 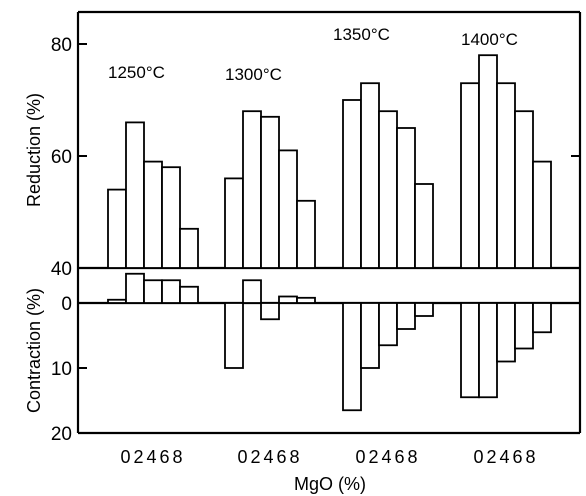 What do you see at coordinates (253, 74) in the screenshot?
I see `temperature-label-1: 1300°C` at bounding box center [253, 74].